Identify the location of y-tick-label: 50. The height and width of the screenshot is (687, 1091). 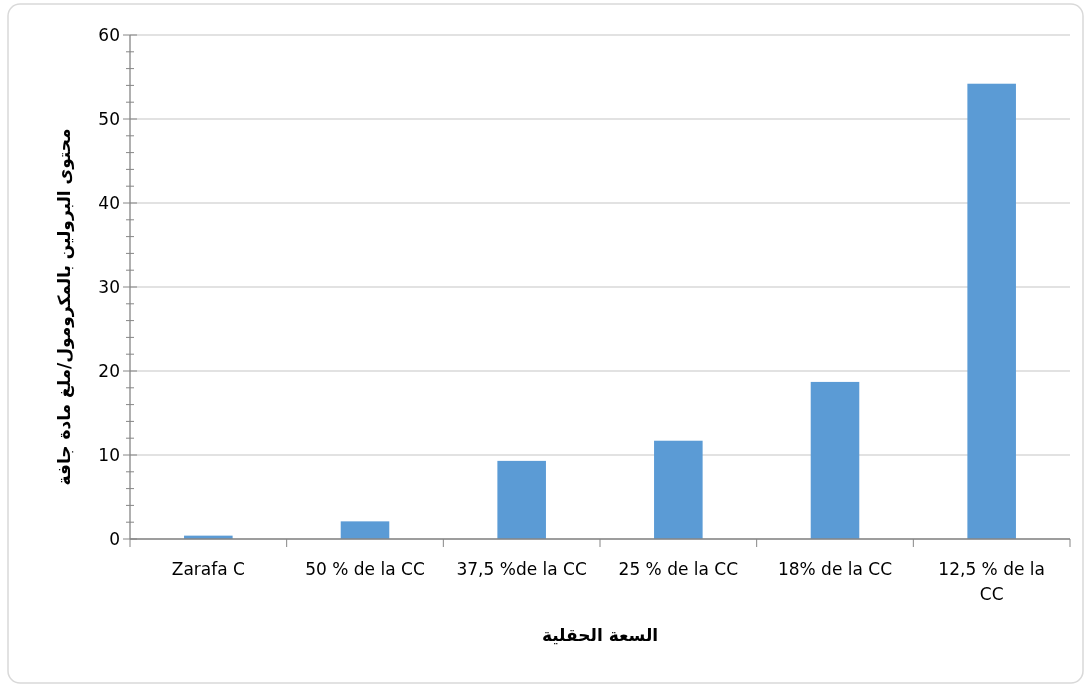
(109, 118).